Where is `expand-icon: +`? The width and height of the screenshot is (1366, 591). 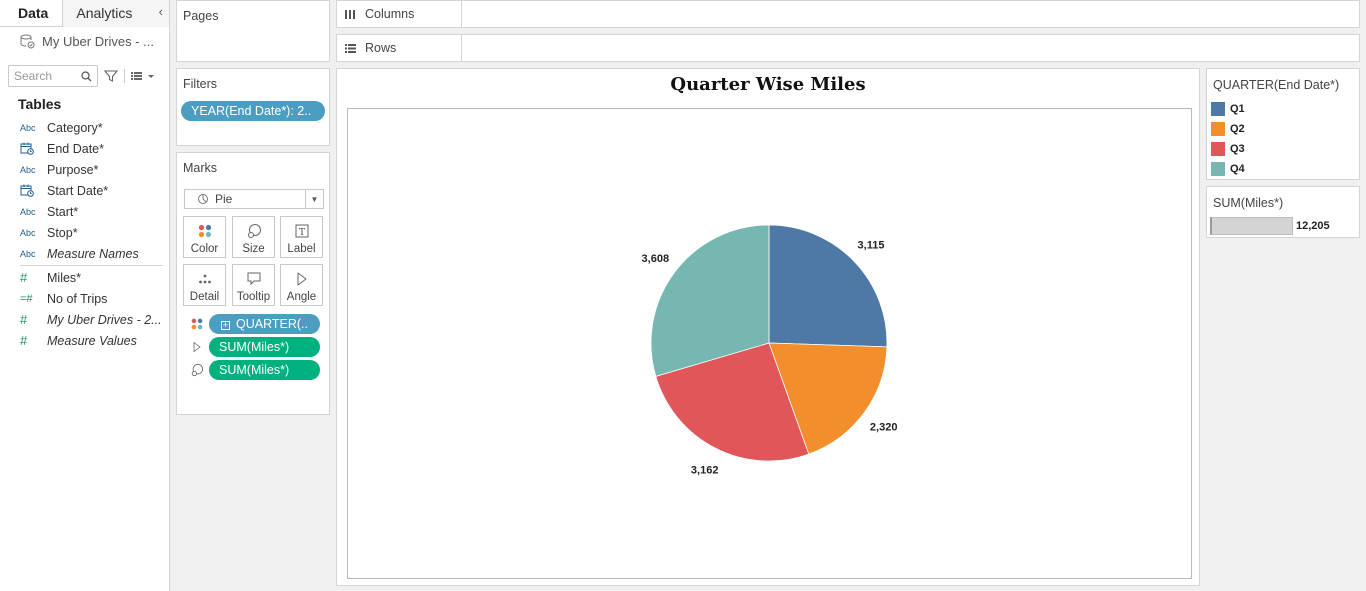
expand-icon: + is located at coordinates (225, 325).